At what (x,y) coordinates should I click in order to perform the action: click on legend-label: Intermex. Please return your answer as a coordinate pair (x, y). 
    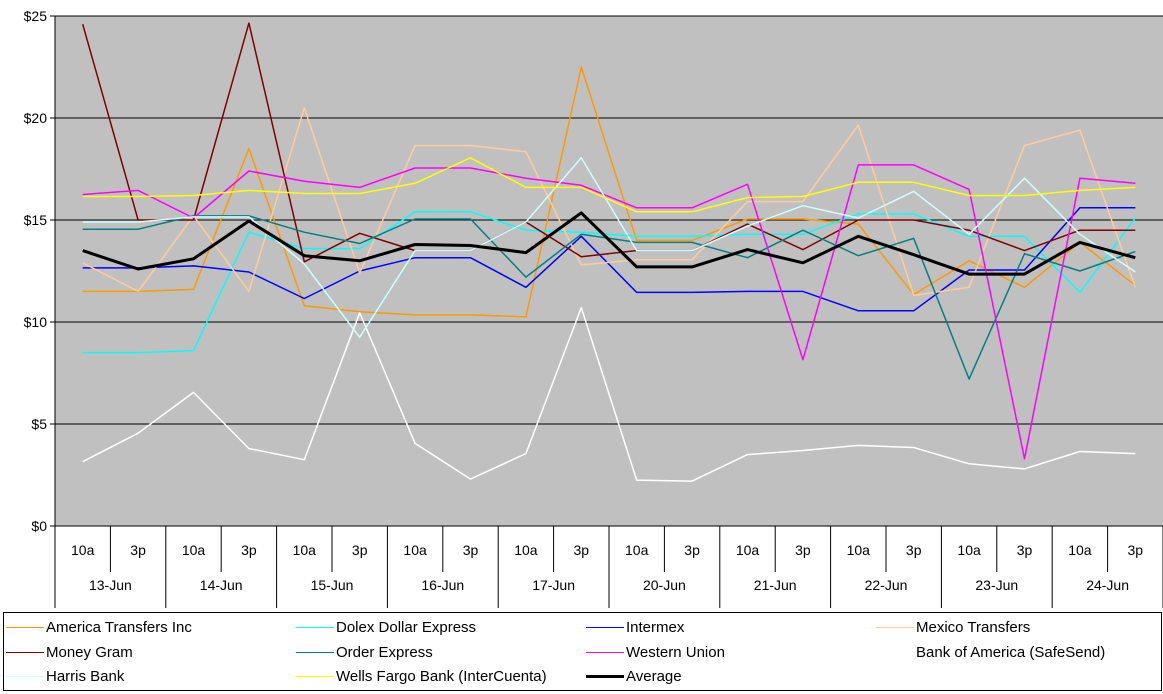
    Looking at the image, I should click on (655, 627).